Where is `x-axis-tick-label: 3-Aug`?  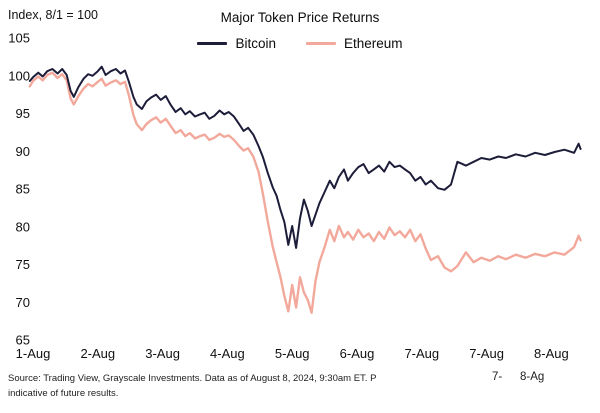 x-axis-tick-label: 3-Aug is located at coordinates (162, 353).